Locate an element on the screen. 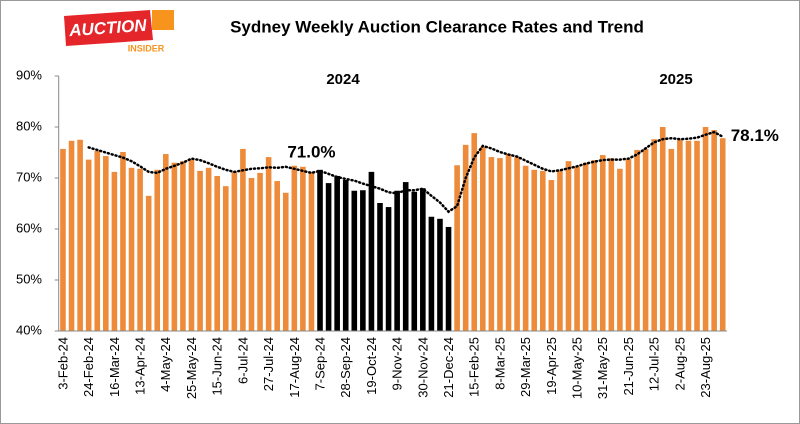 This screenshot has width=800, height=424. year-label: 2025 is located at coordinates (675, 79).